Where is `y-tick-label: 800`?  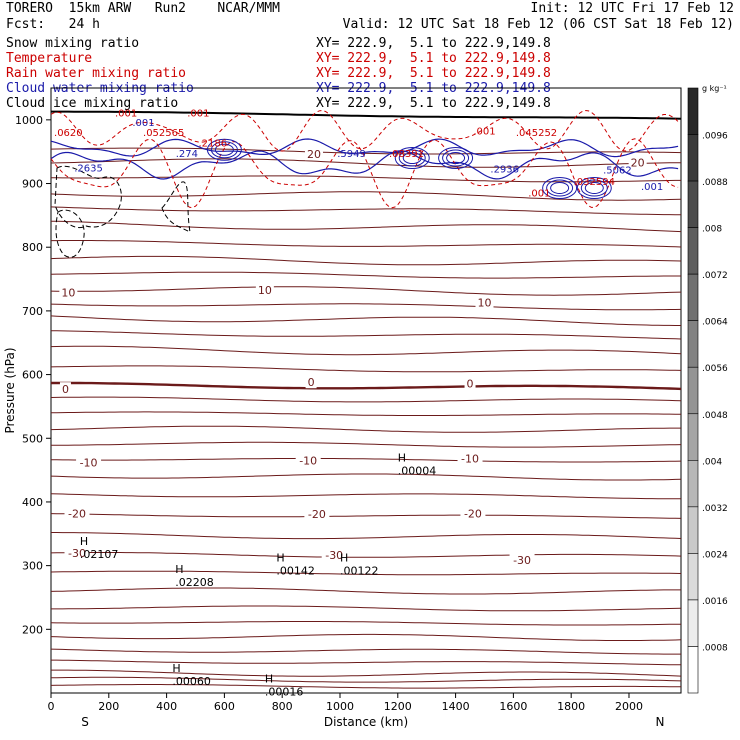 y-tick-label: 800 is located at coordinates (32, 247).